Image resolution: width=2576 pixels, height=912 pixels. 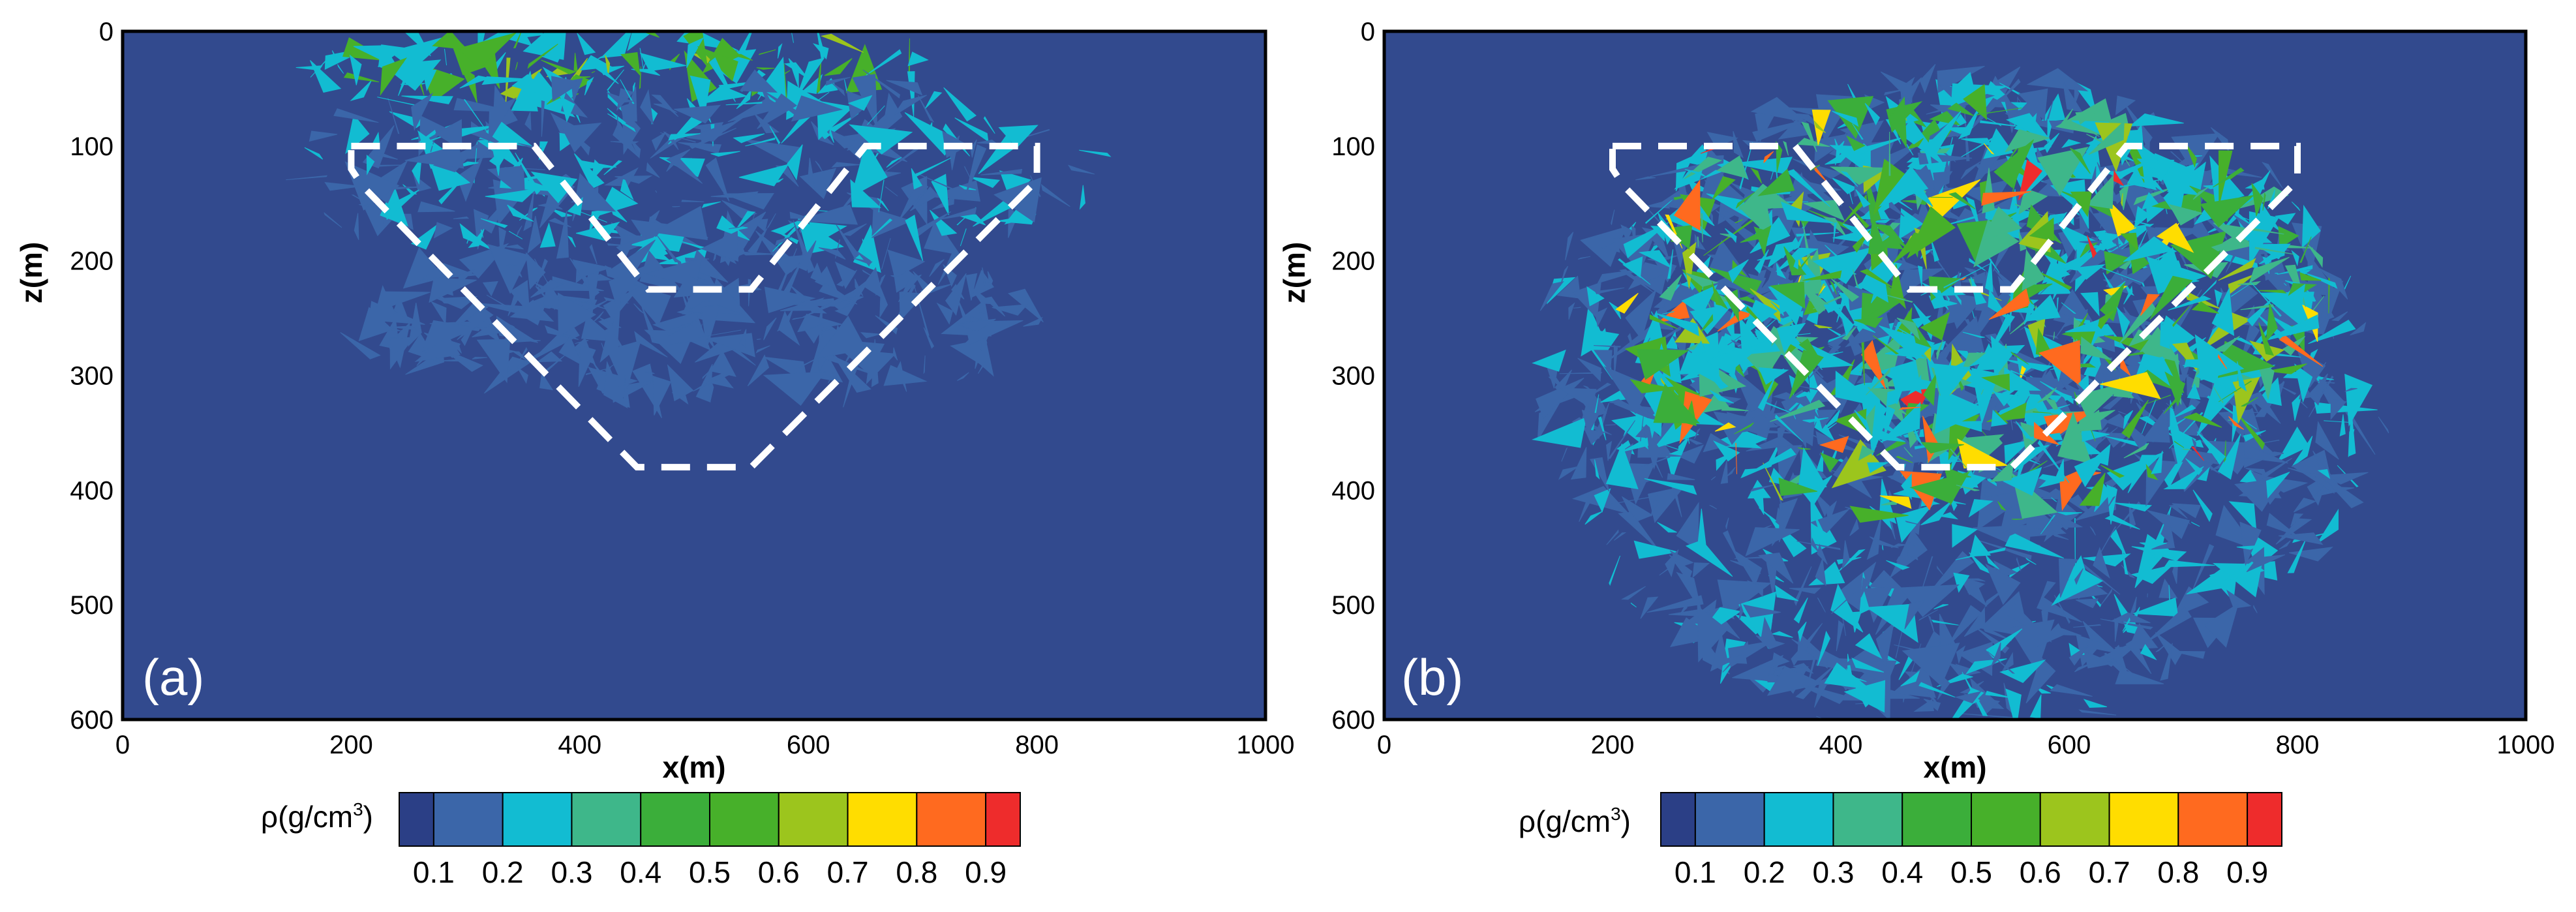 What do you see at coordinates (2041, 872) in the screenshot?
I see `colorbar-tick-label: 0.6` at bounding box center [2041, 872].